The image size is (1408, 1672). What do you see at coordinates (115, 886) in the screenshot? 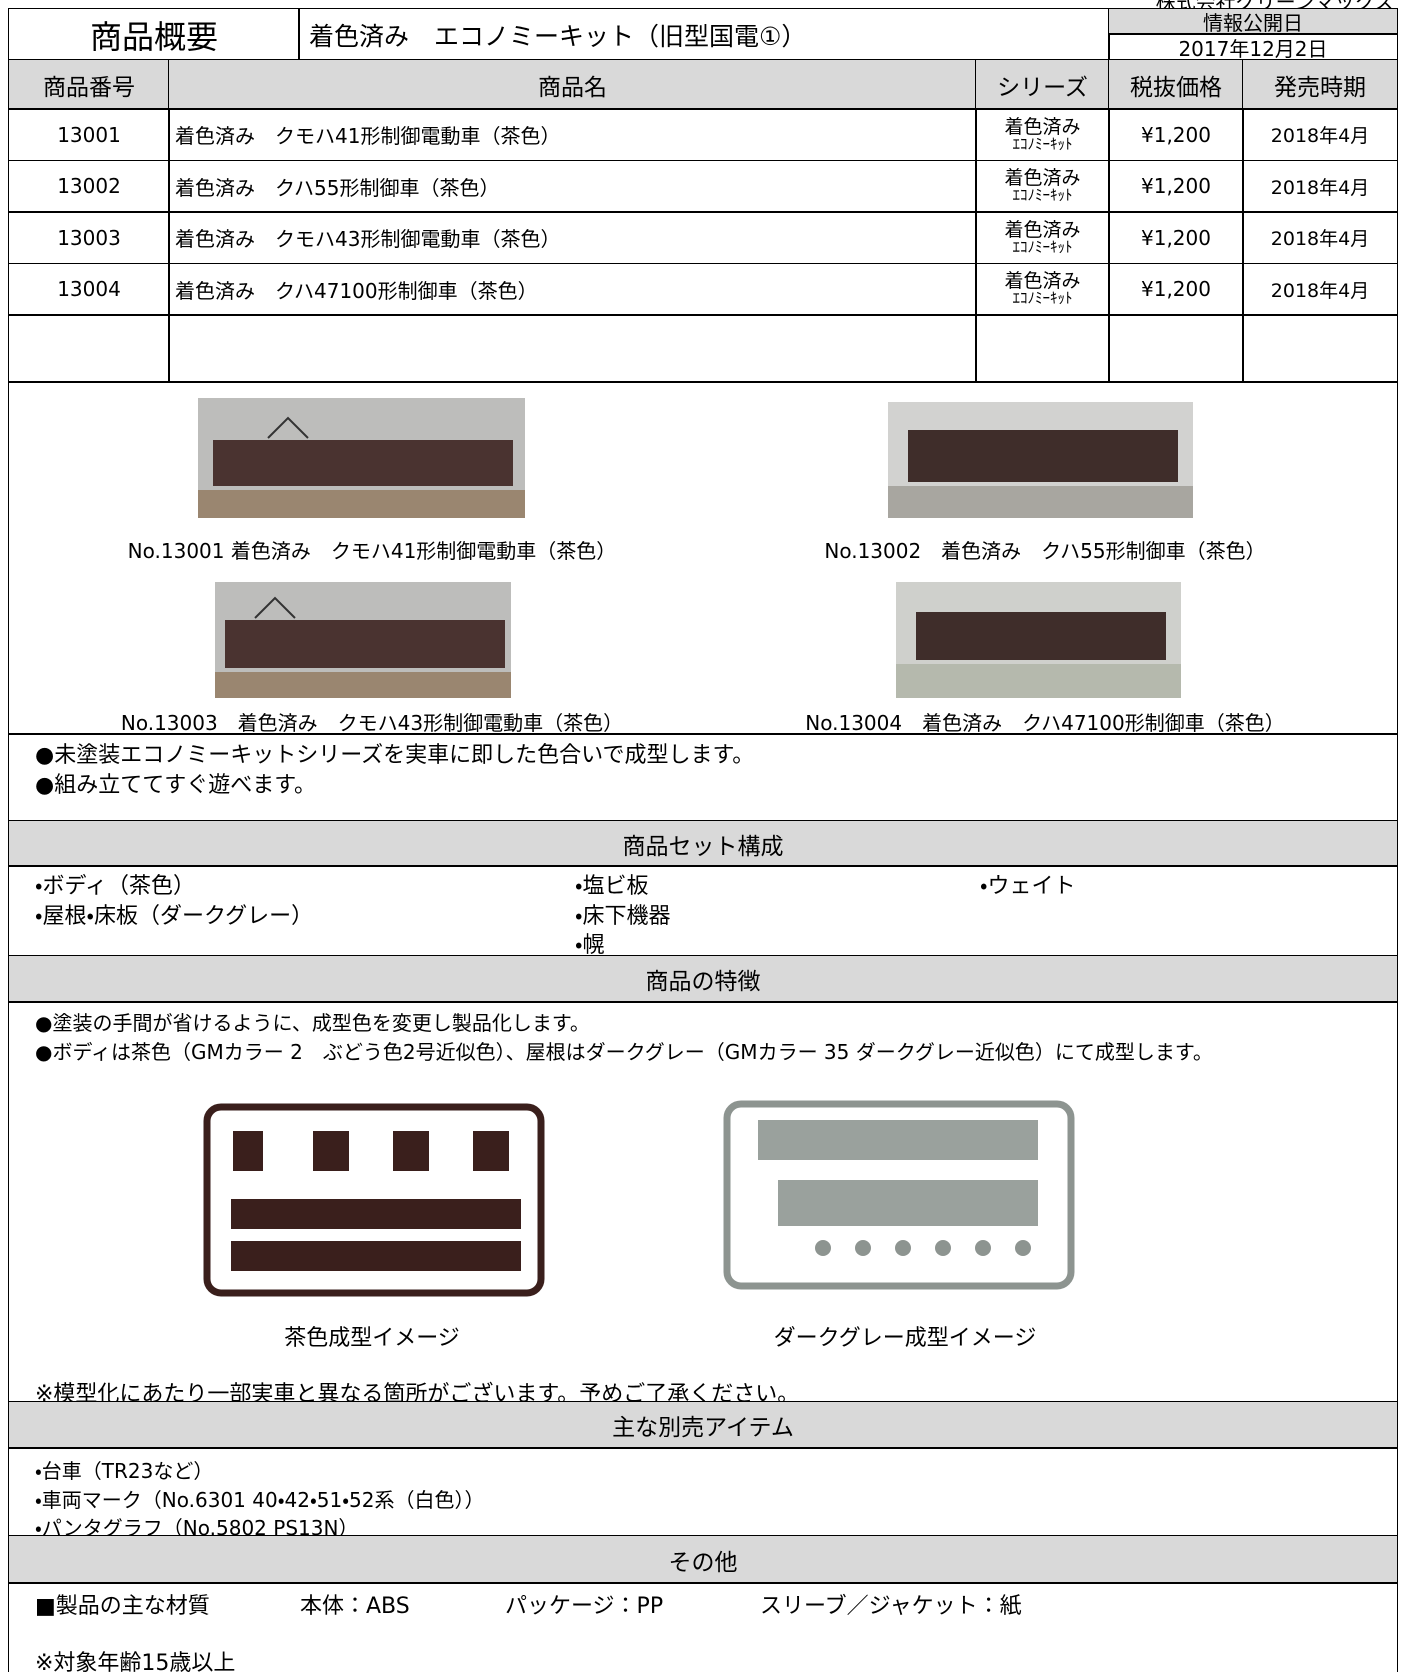
I see `set-item: ・ボディ（茶色）` at bounding box center [115, 886].